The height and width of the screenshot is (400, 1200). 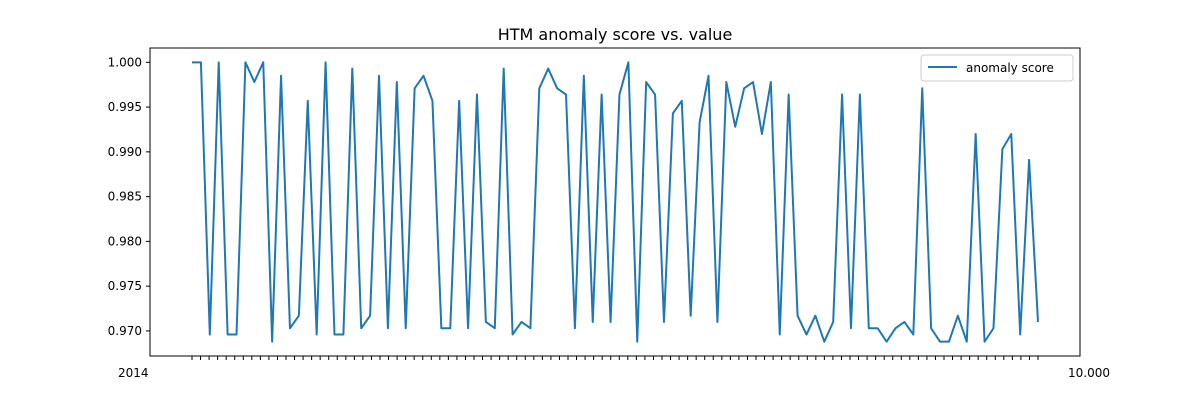 What do you see at coordinates (615, 34) in the screenshot?
I see `chart-title: HTM anomaly score vs. value` at bounding box center [615, 34].